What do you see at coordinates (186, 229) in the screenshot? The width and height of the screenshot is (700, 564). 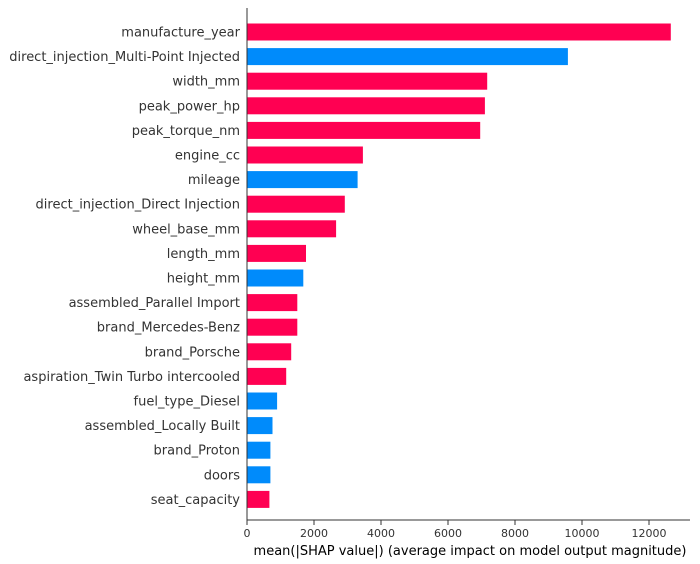 I see `category-label: wheel_base_mm` at bounding box center [186, 229].